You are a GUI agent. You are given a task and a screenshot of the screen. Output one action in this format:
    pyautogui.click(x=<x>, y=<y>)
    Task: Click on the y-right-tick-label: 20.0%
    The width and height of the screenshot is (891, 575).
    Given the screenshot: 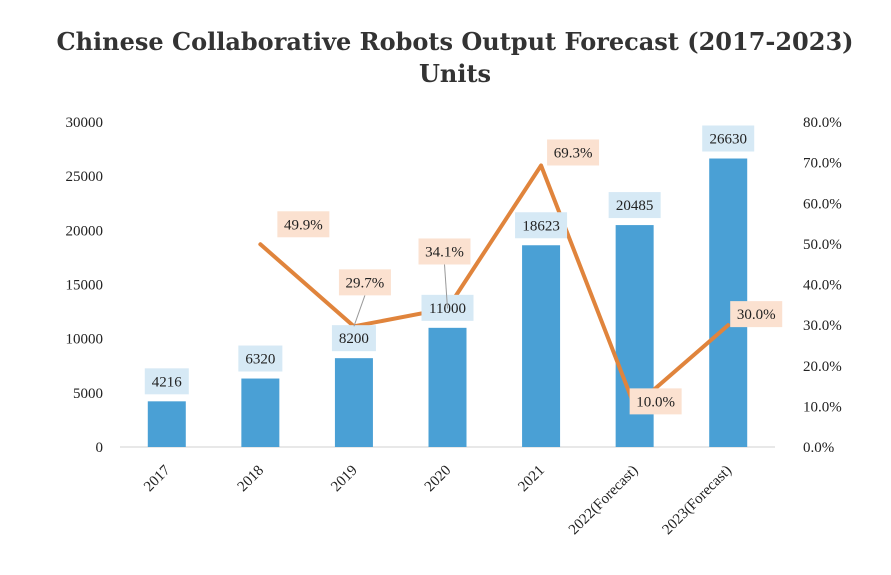 What is the action you would take?
    pyautogui.click(x=822, y=367)
    